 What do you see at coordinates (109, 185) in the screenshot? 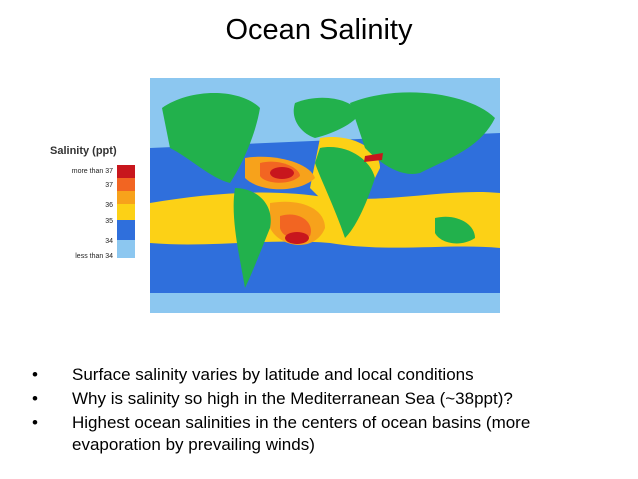
I see `legend-label: 37` at bounding box center [109, 185].